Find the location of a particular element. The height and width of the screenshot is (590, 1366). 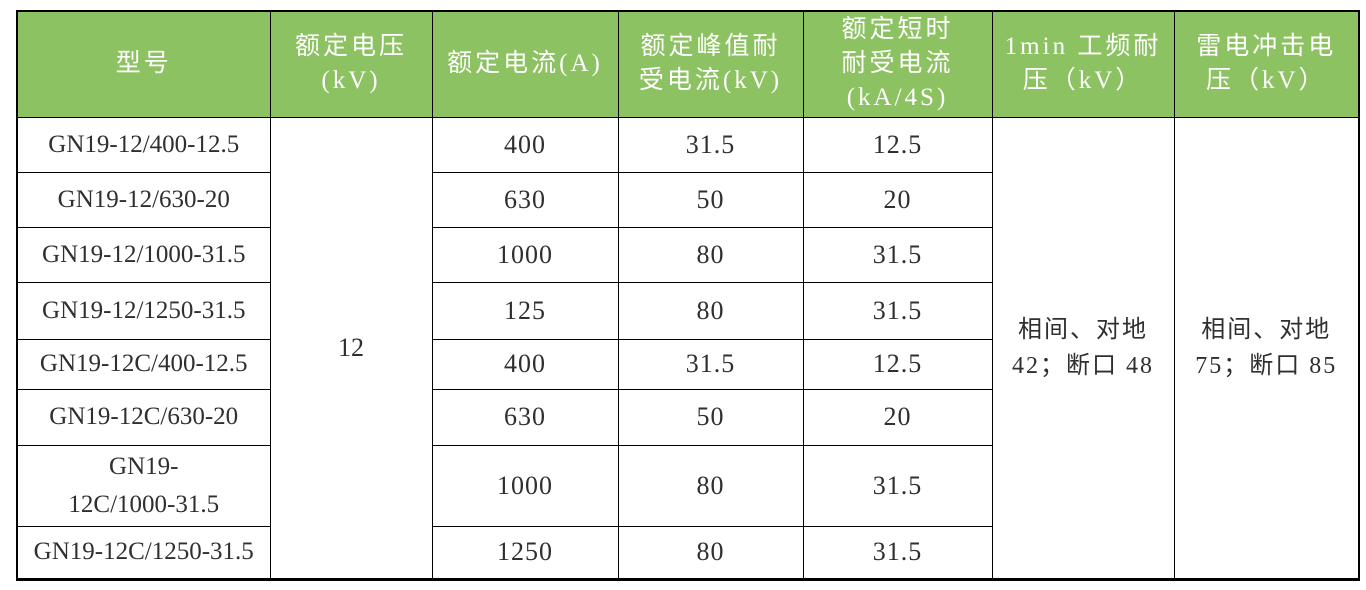

power-freq-merged-cell: 相间、对地 42；断口 48 is located at coordinates (1083, 348).